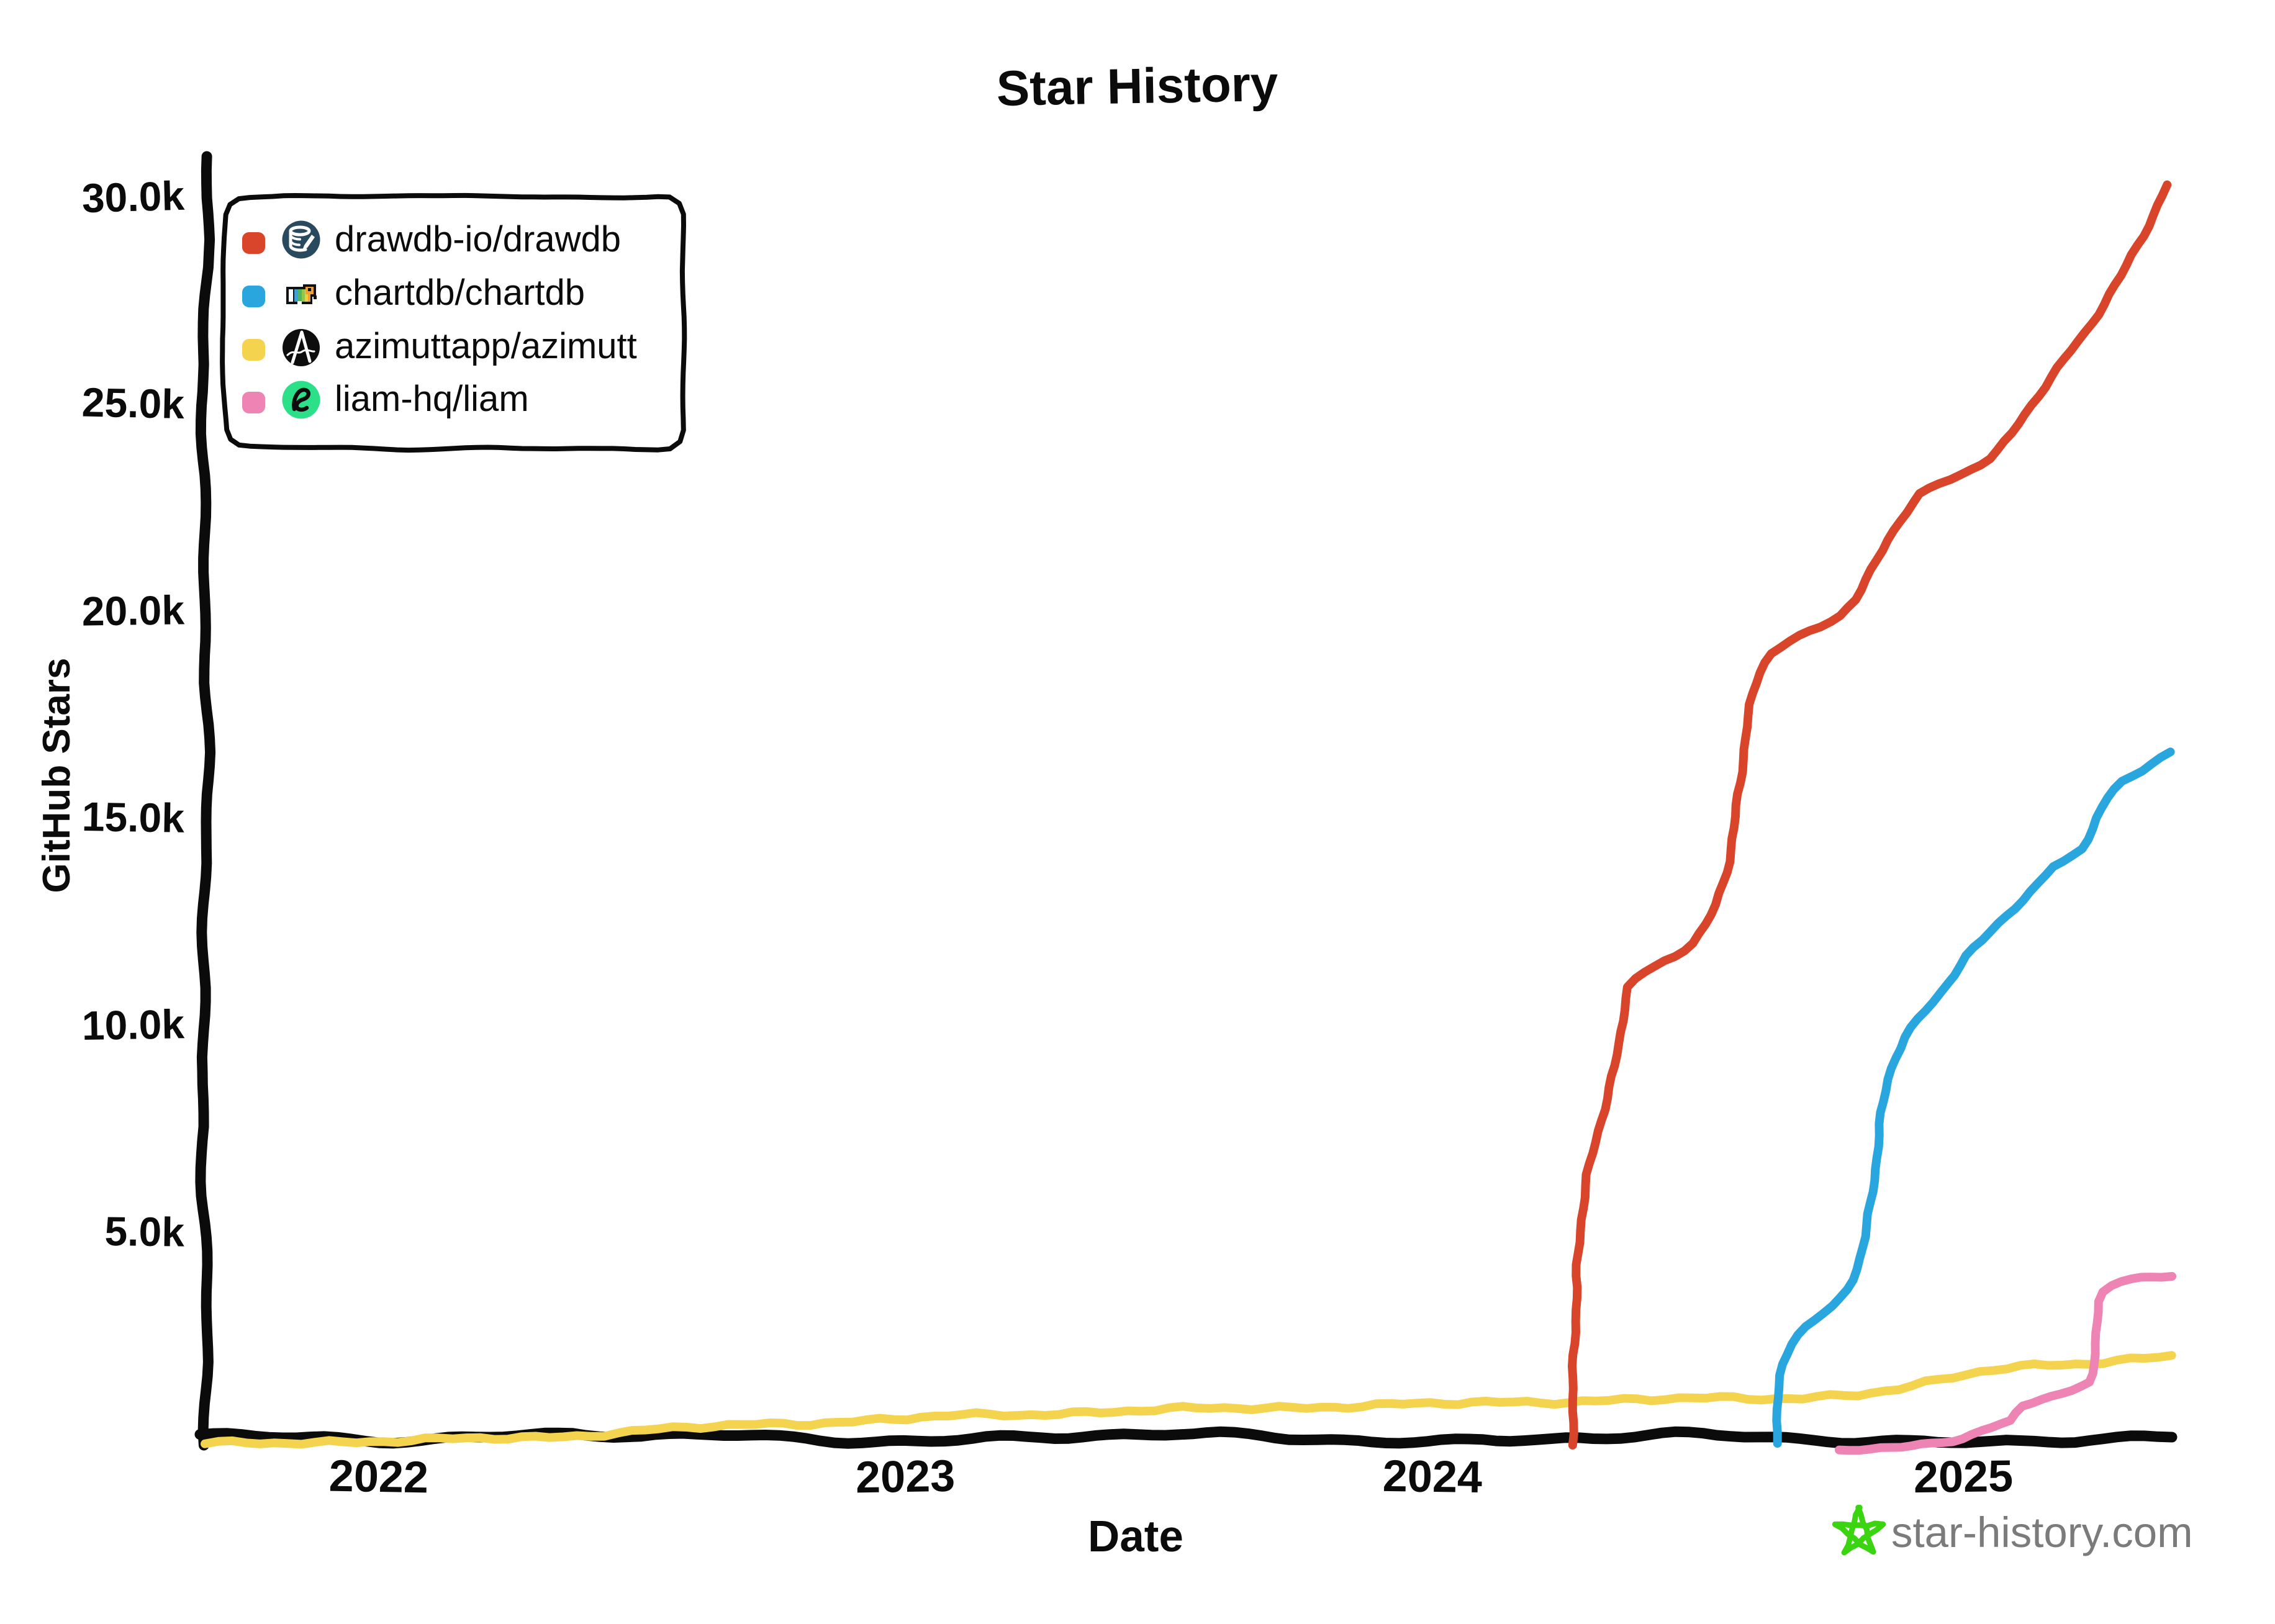  What do you see at coordinates (133, 817) in the screenshot?
I see `svg-text: 15.0k` at bounding box center [133, 817].